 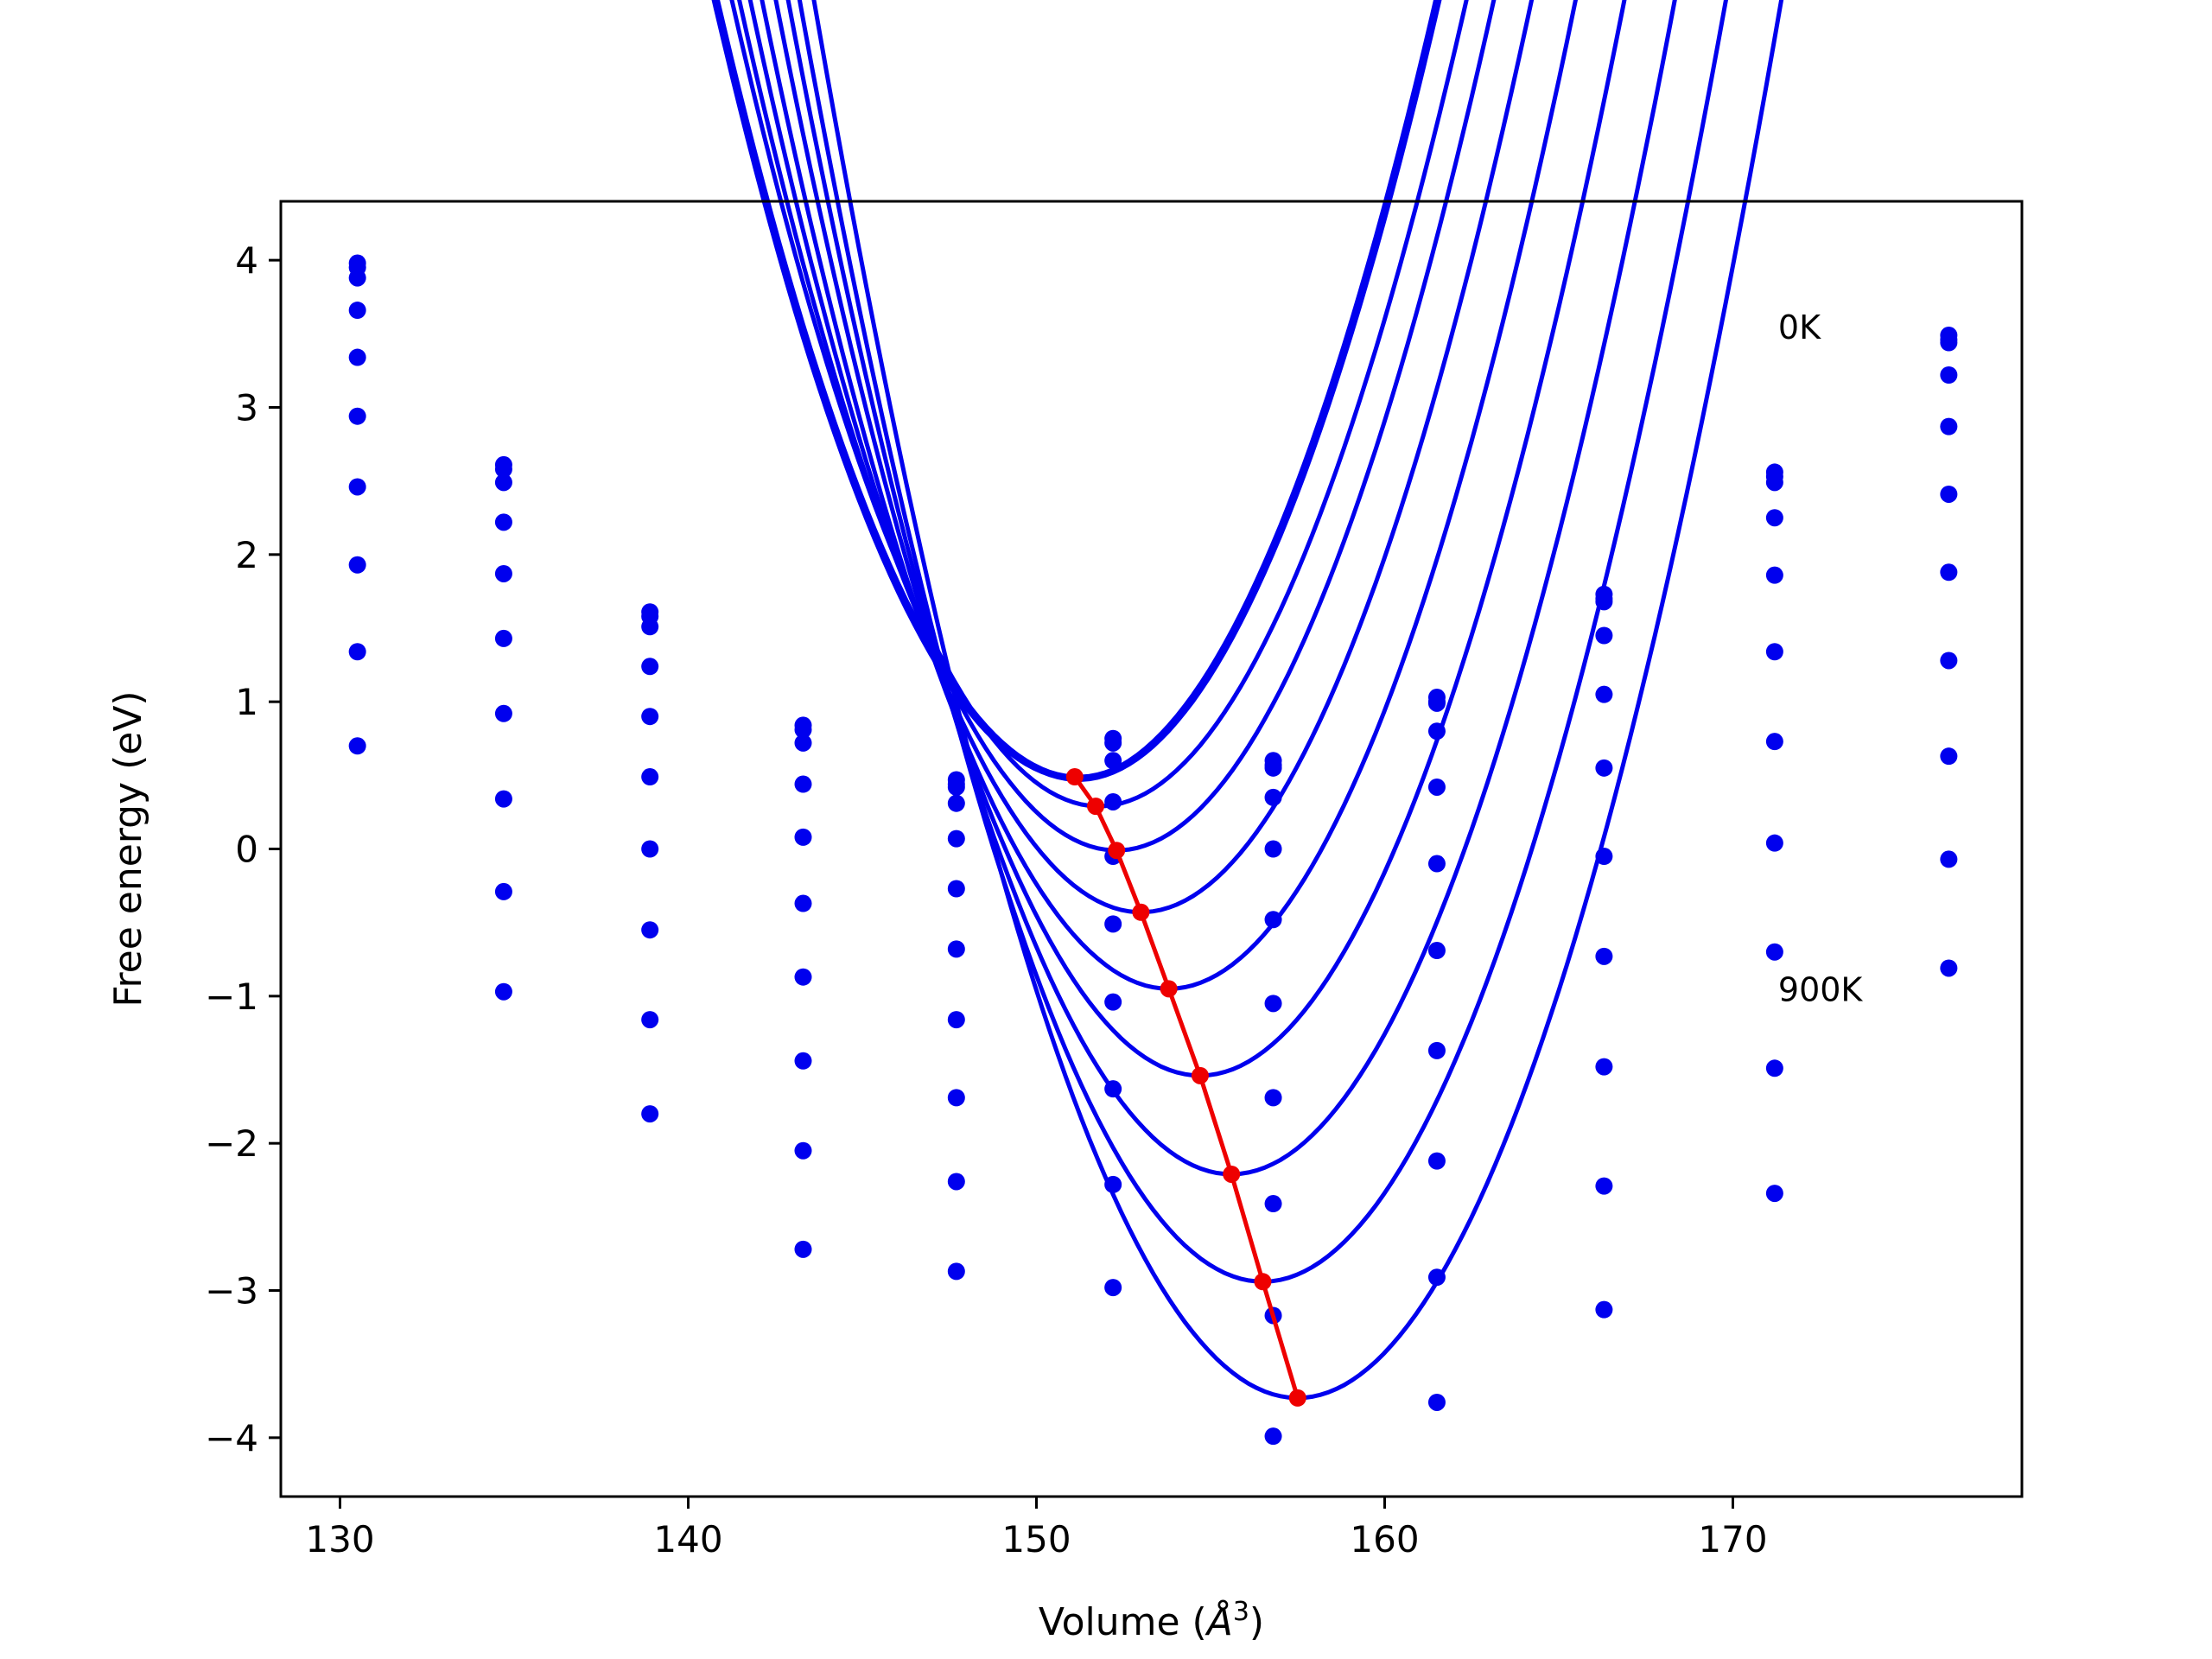 I want to click on y-tick-label: 0, so click(x=246, y=850).